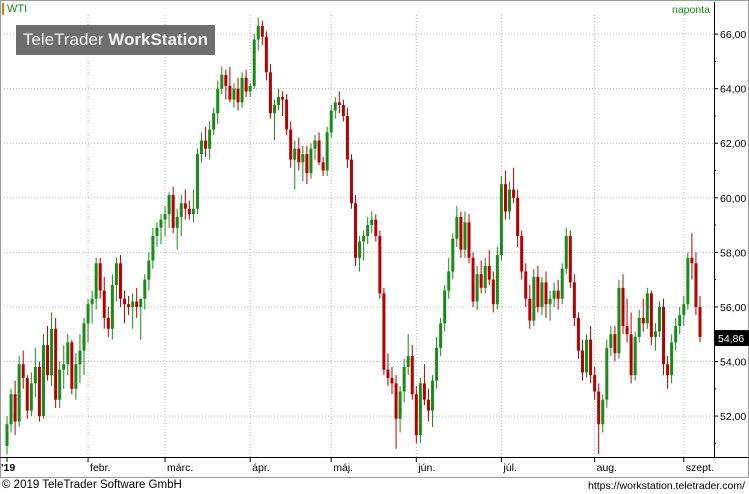 This screenshot has width=749, height=494. Describe the element at coordinates (691, 10) in the screenshot. I see `interval-text: naponta` at that location.